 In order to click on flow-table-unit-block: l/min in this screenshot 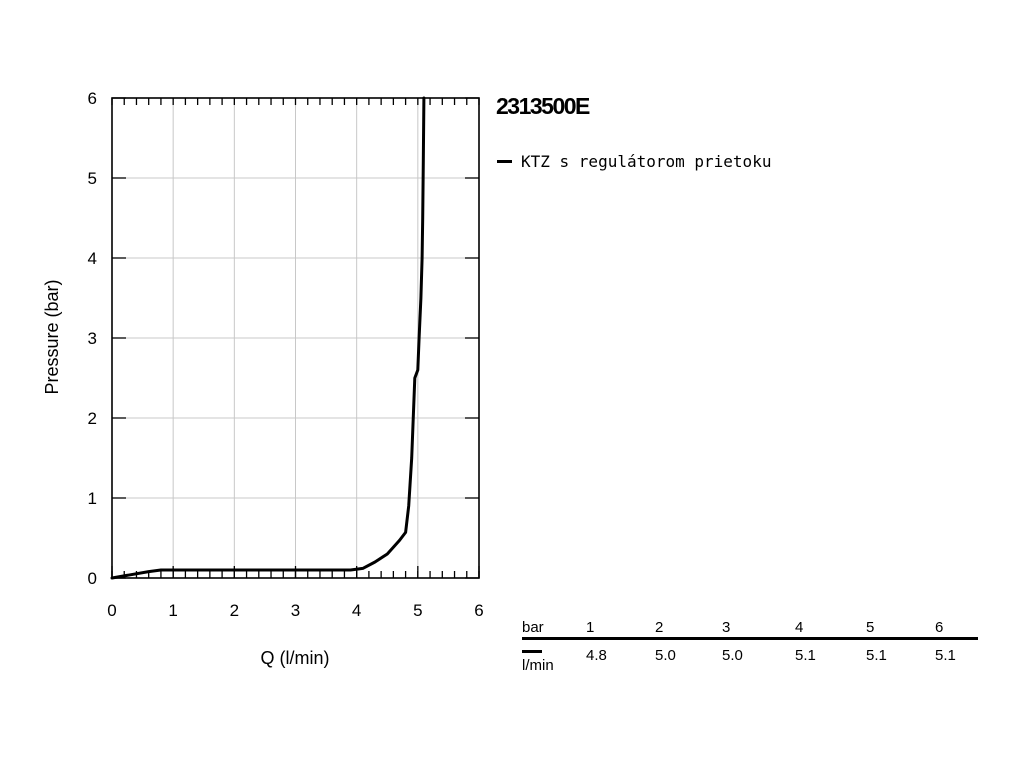, I will do `click(538, 662)`.